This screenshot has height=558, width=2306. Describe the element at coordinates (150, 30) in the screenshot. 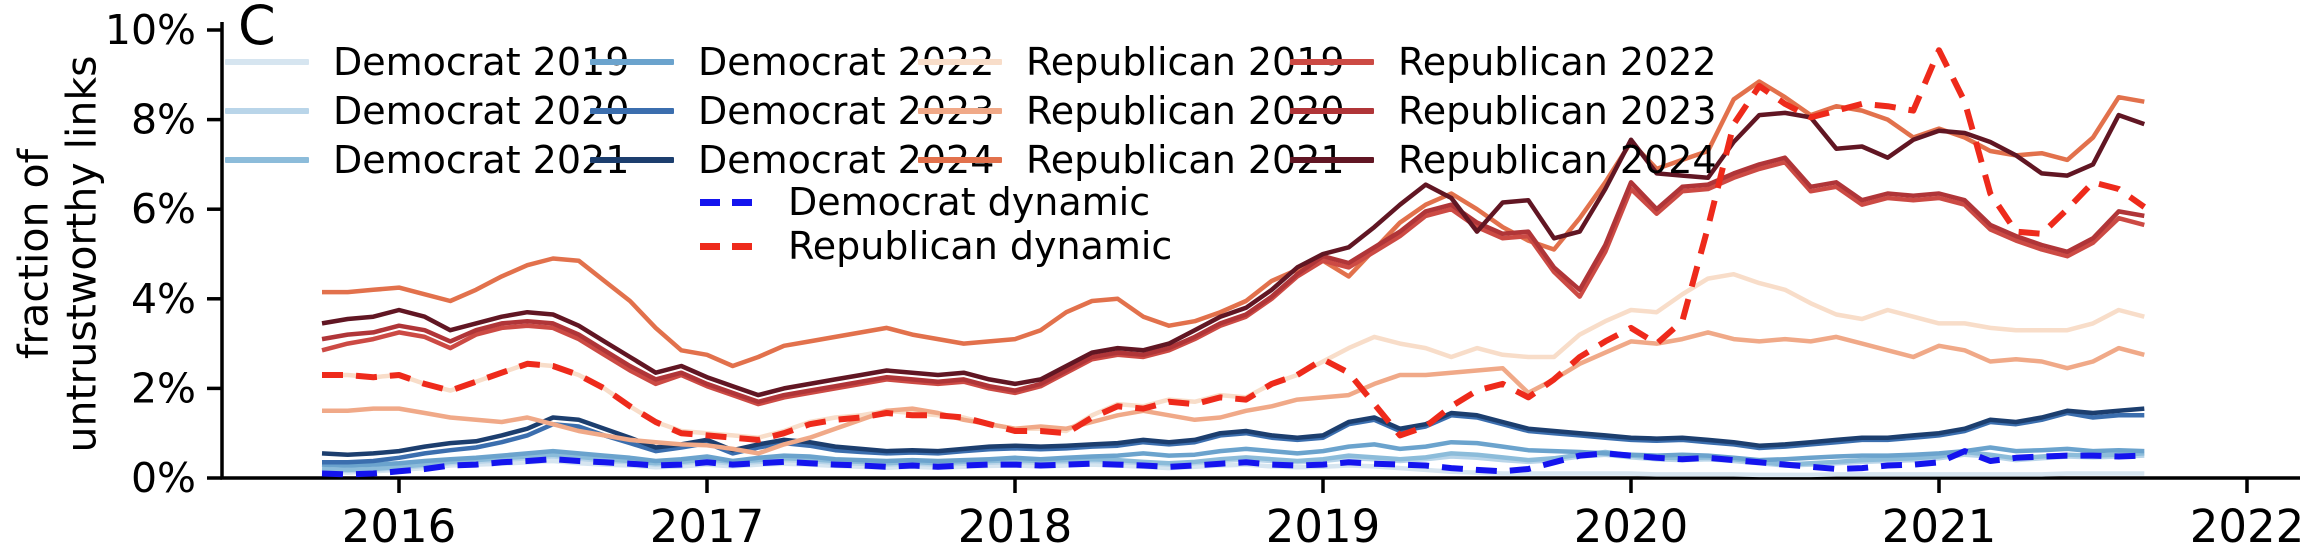

I see `y-tick-label: 10%` at that location.